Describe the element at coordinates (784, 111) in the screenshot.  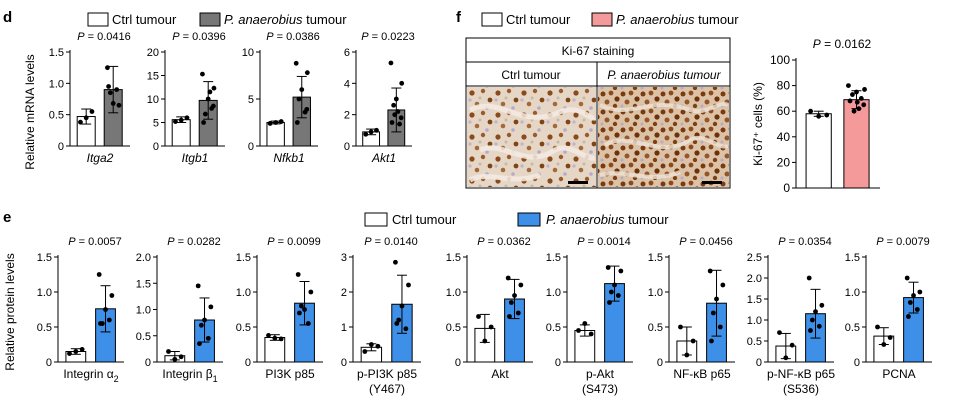
I see `y-tick-label: 60` at that location.